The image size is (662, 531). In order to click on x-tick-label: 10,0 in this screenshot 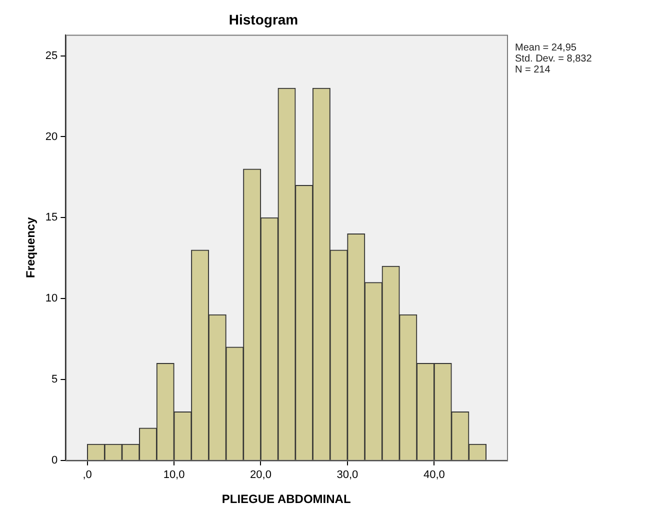, I will do `click(174, 475)`.